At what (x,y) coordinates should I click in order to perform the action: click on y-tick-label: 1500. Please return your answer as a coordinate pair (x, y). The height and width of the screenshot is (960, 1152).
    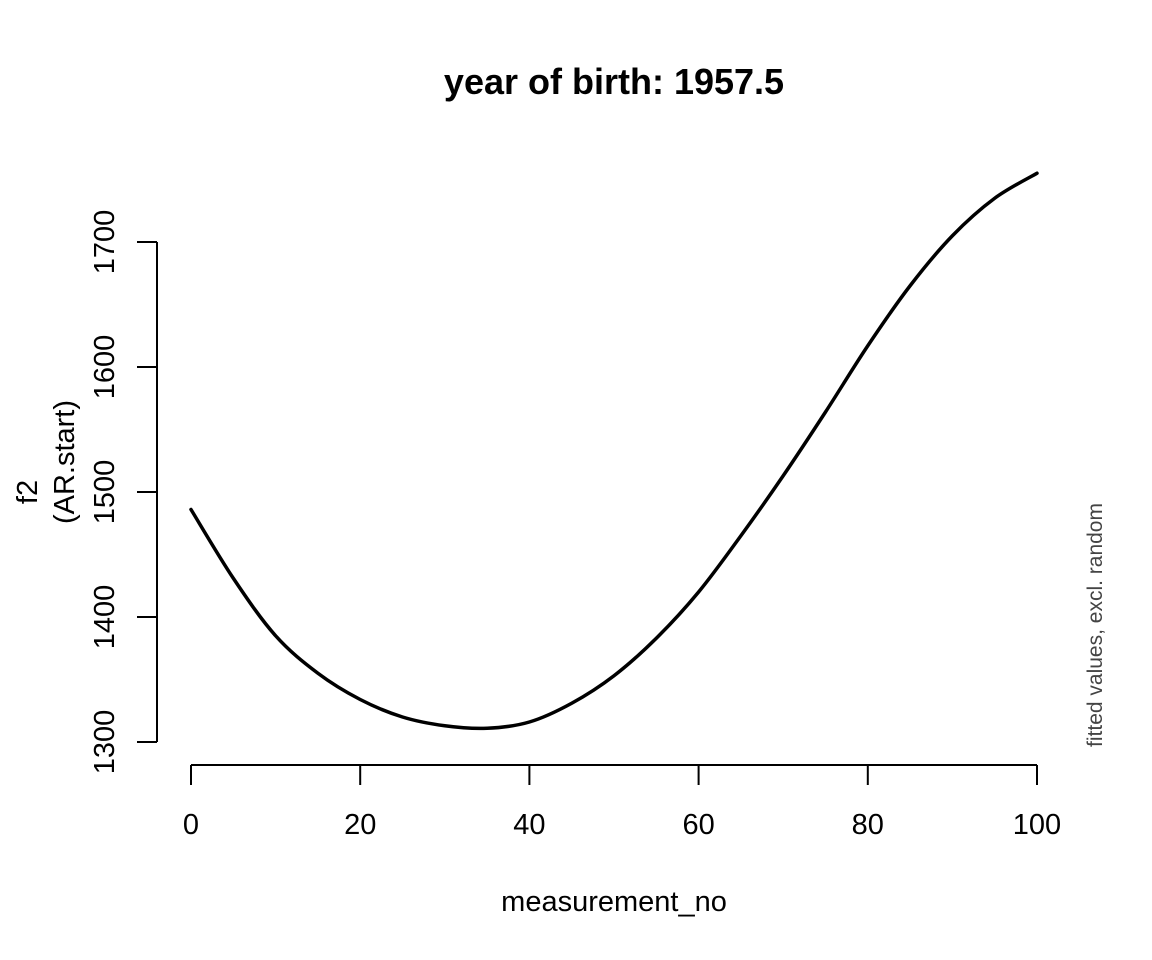
    Looking at the image, I should click on (105, 492).